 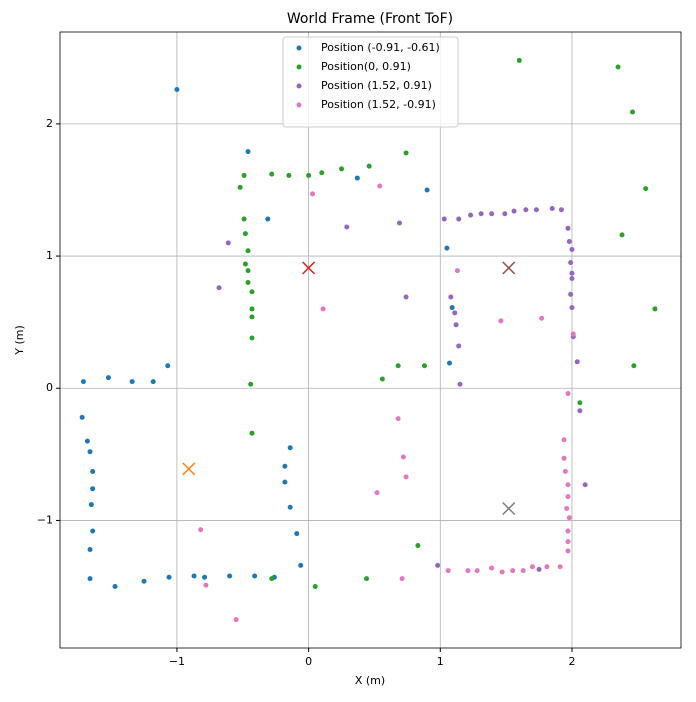 What do you see at coordinates (308, 661) in the screenshot?
I see `x-tick-label: 0` at bounding box center [308, 661].